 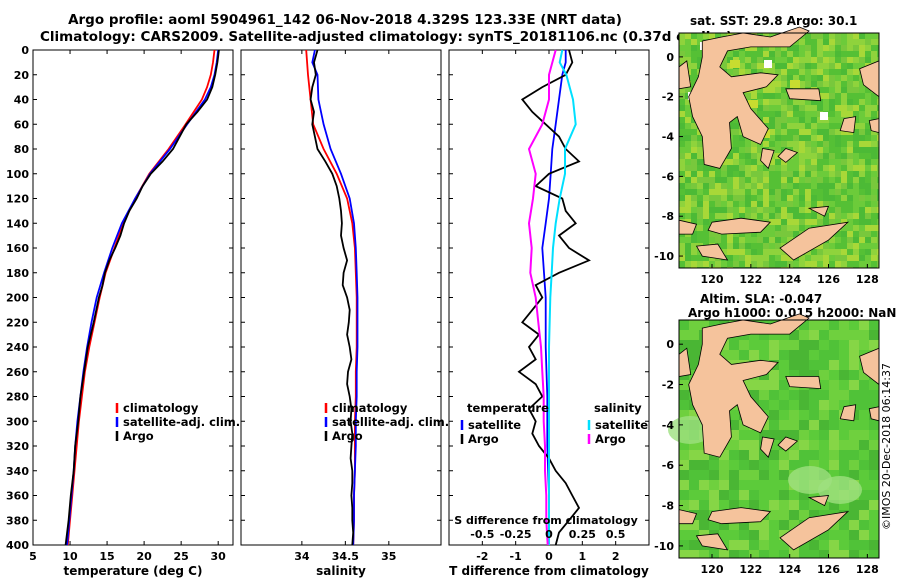 I want to click on series-salinity-argo, so click(x=332, y=297).